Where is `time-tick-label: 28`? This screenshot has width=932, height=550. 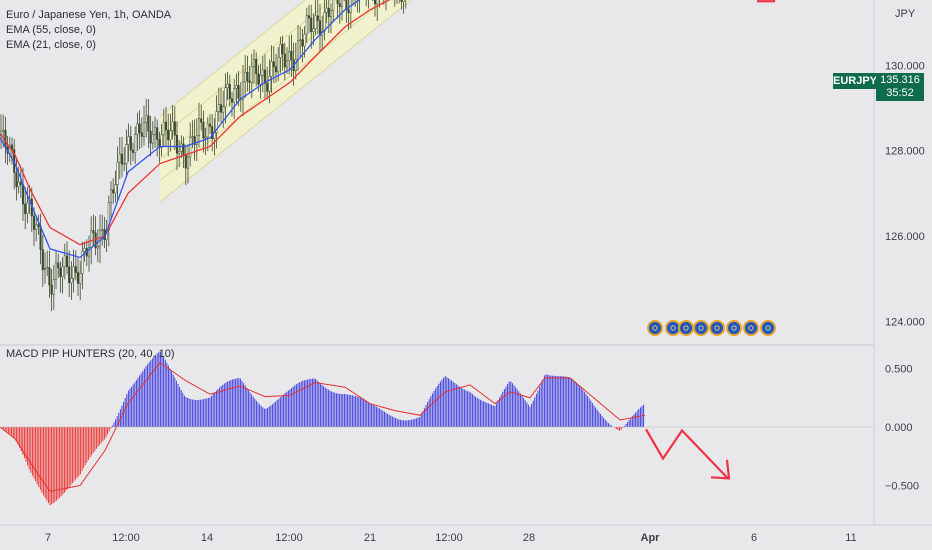 time-tick-label: 28 is located at coordinates (529, 538).